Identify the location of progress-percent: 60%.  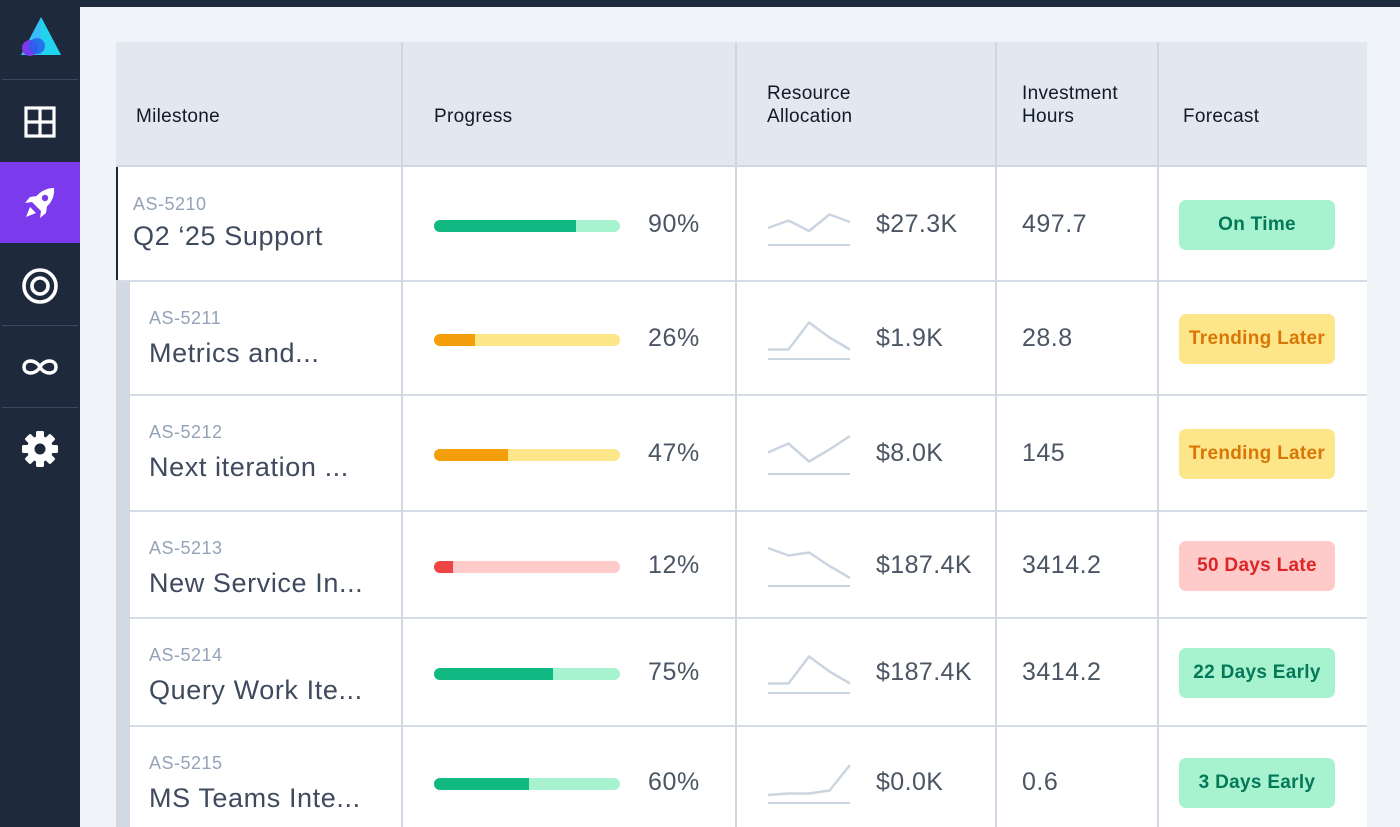
(674, 782).